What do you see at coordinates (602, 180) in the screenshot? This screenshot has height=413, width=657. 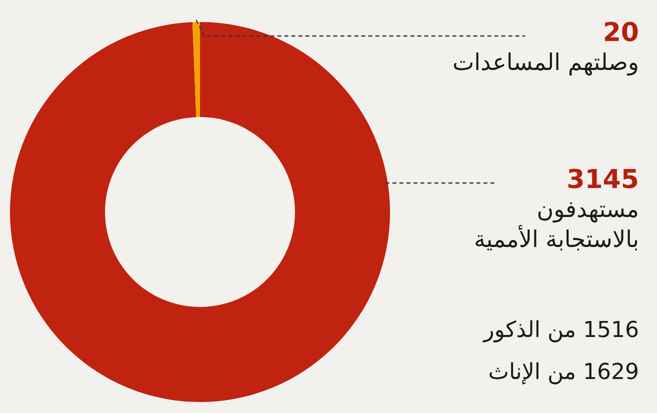 I see `data-label: 3145` at bounding box center [602, 180].